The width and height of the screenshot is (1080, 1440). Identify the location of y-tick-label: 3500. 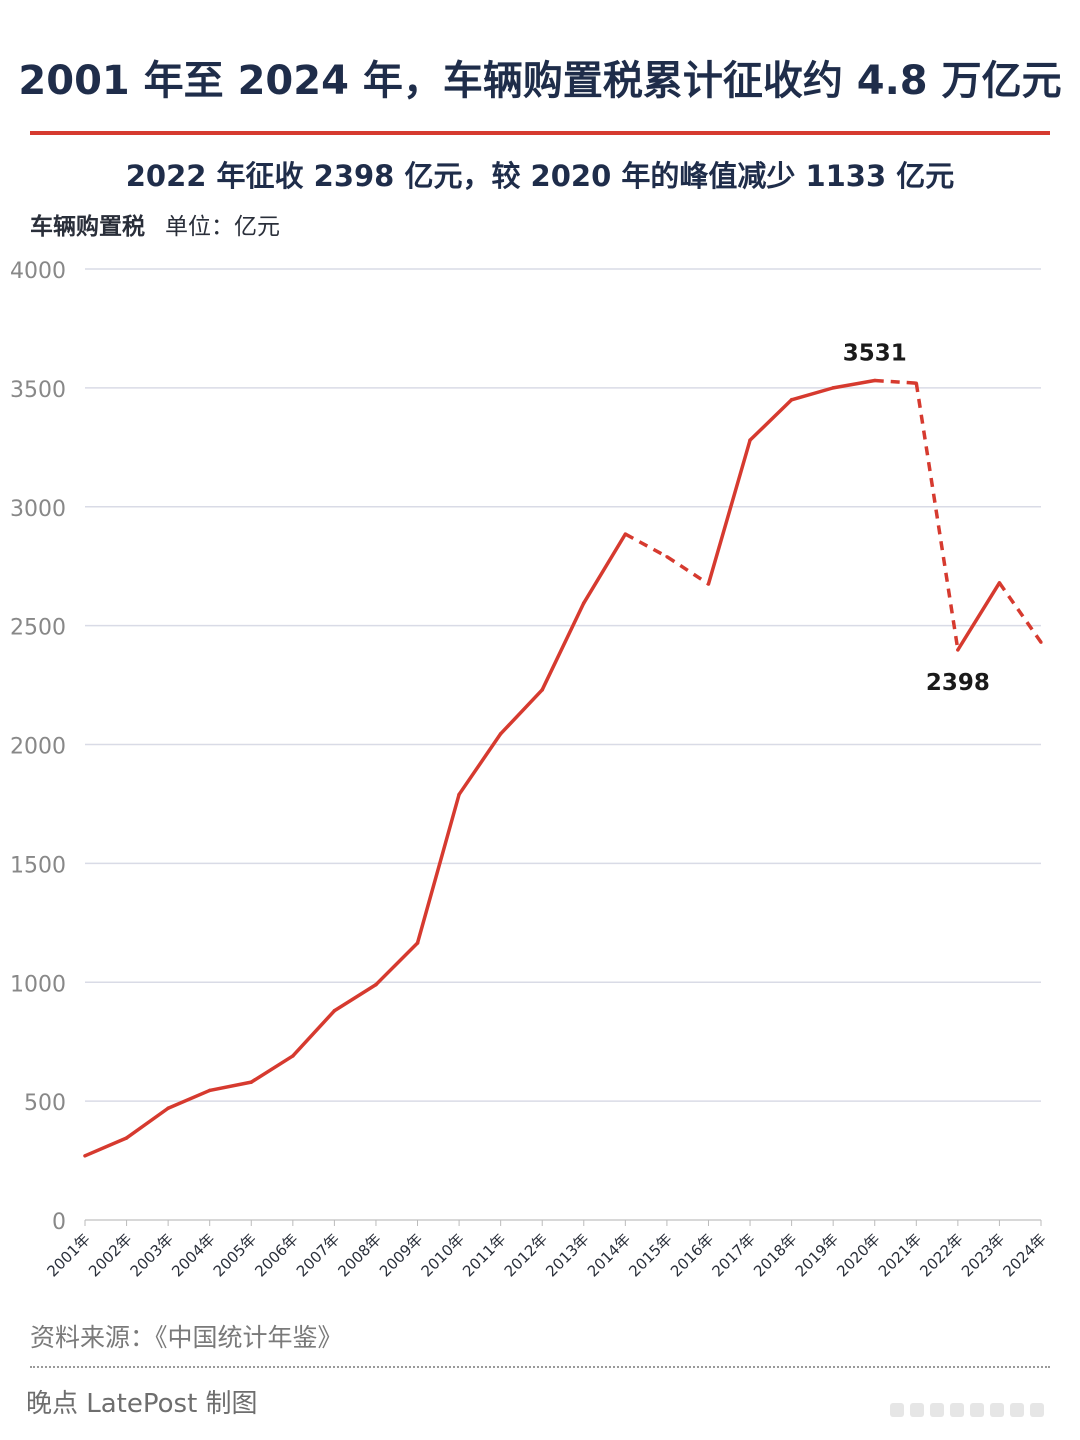
(38, 390).